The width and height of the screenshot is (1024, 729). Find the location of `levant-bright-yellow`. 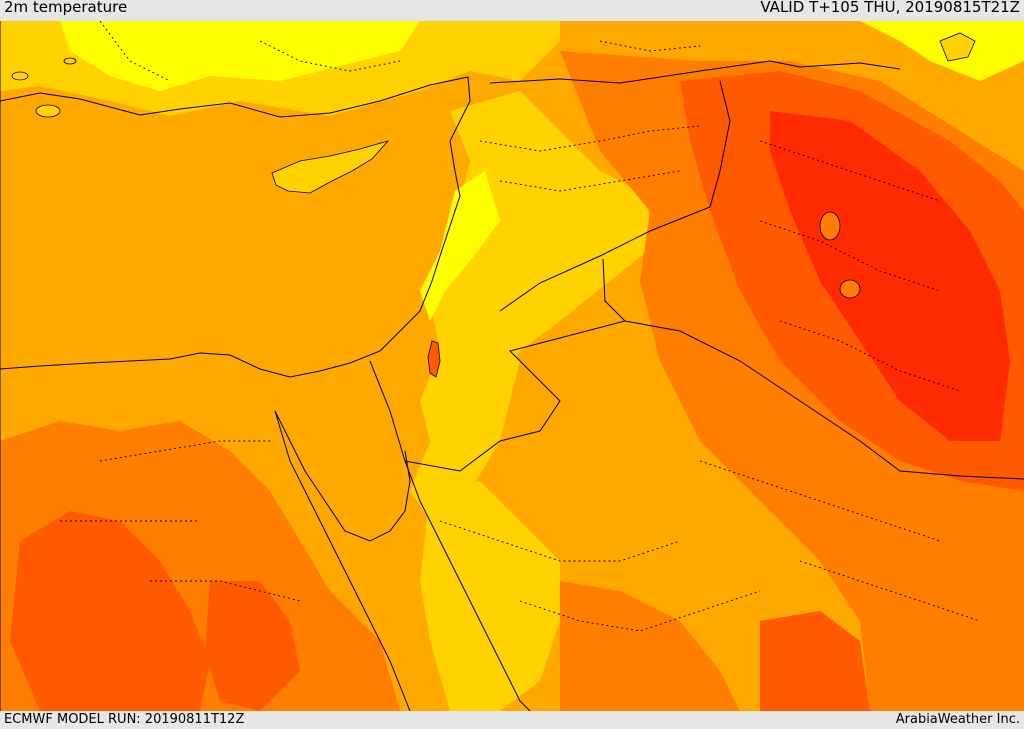

levant-bright-yellow is located at coordinates (460, 246).